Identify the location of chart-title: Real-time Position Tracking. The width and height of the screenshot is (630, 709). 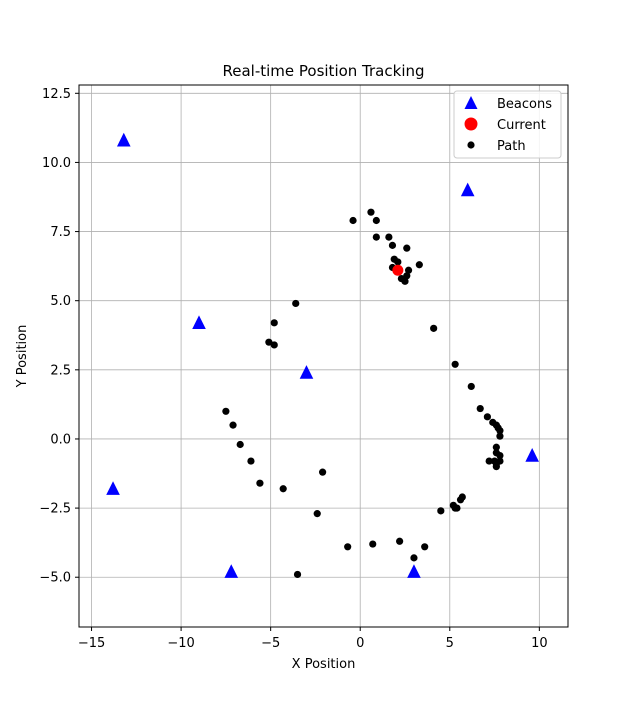
(323, 71).